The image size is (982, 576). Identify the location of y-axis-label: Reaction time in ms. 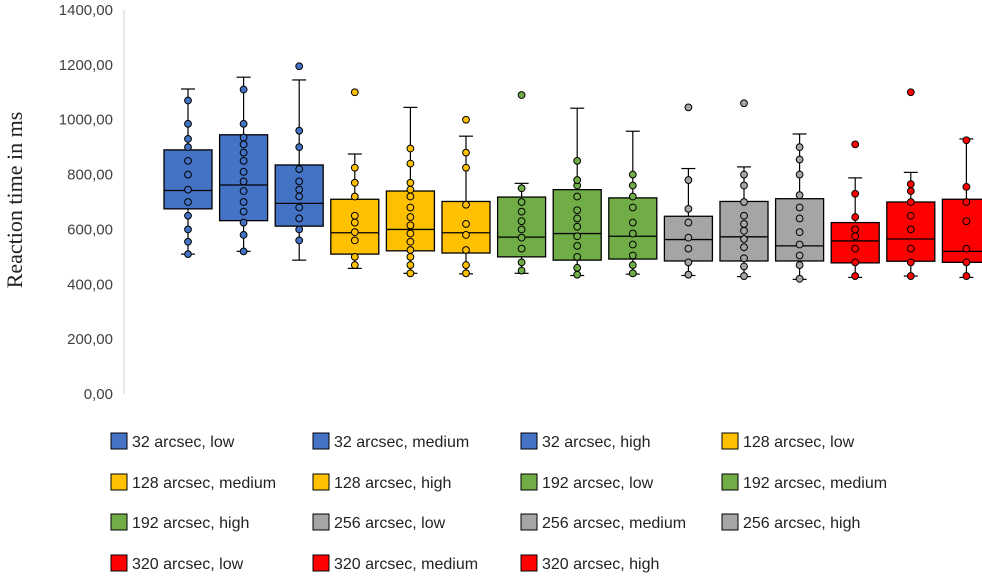
(14, 200).